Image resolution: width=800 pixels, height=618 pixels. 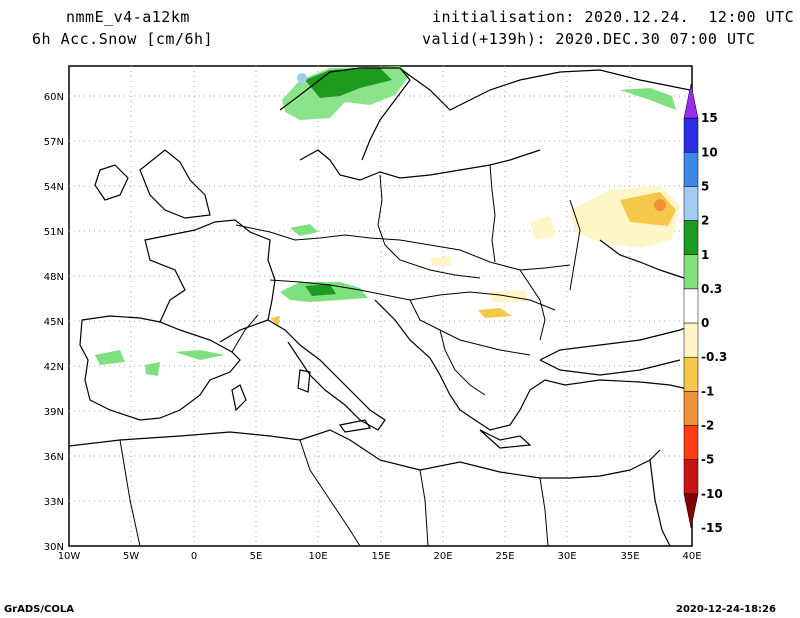 What do you see at coordinates (707, 426) in the screenshot?
I see `colorbar-label: -2` at bounding box center [707, 426].